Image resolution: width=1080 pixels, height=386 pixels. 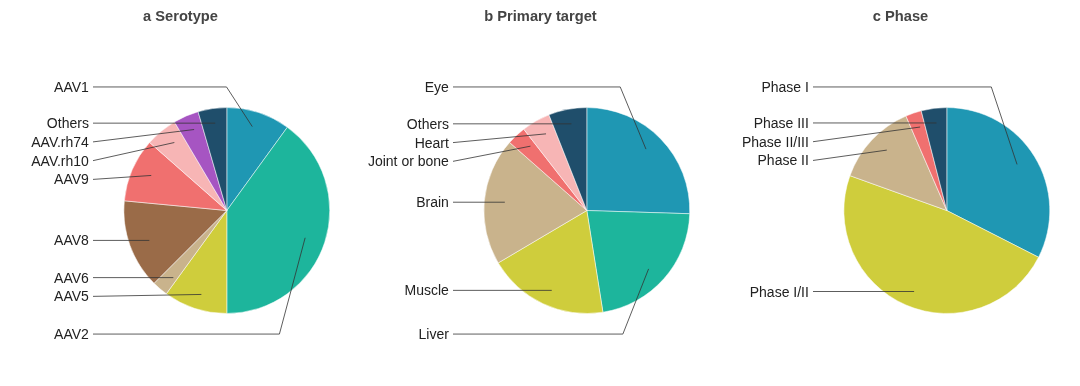 I want to click on slice-label: Phase I, so click(x=785, y=86).